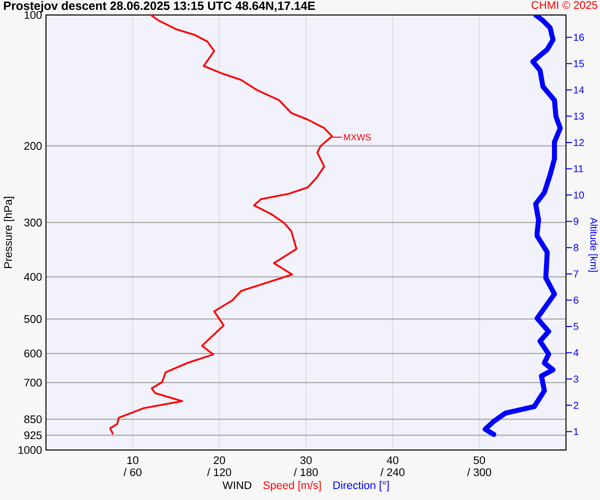 This screenshot has width=600, height=500. Describe the element at coordinates (593, 244) in the screenshot. I see `y2-axis-title: Altitude [km]` at that location.